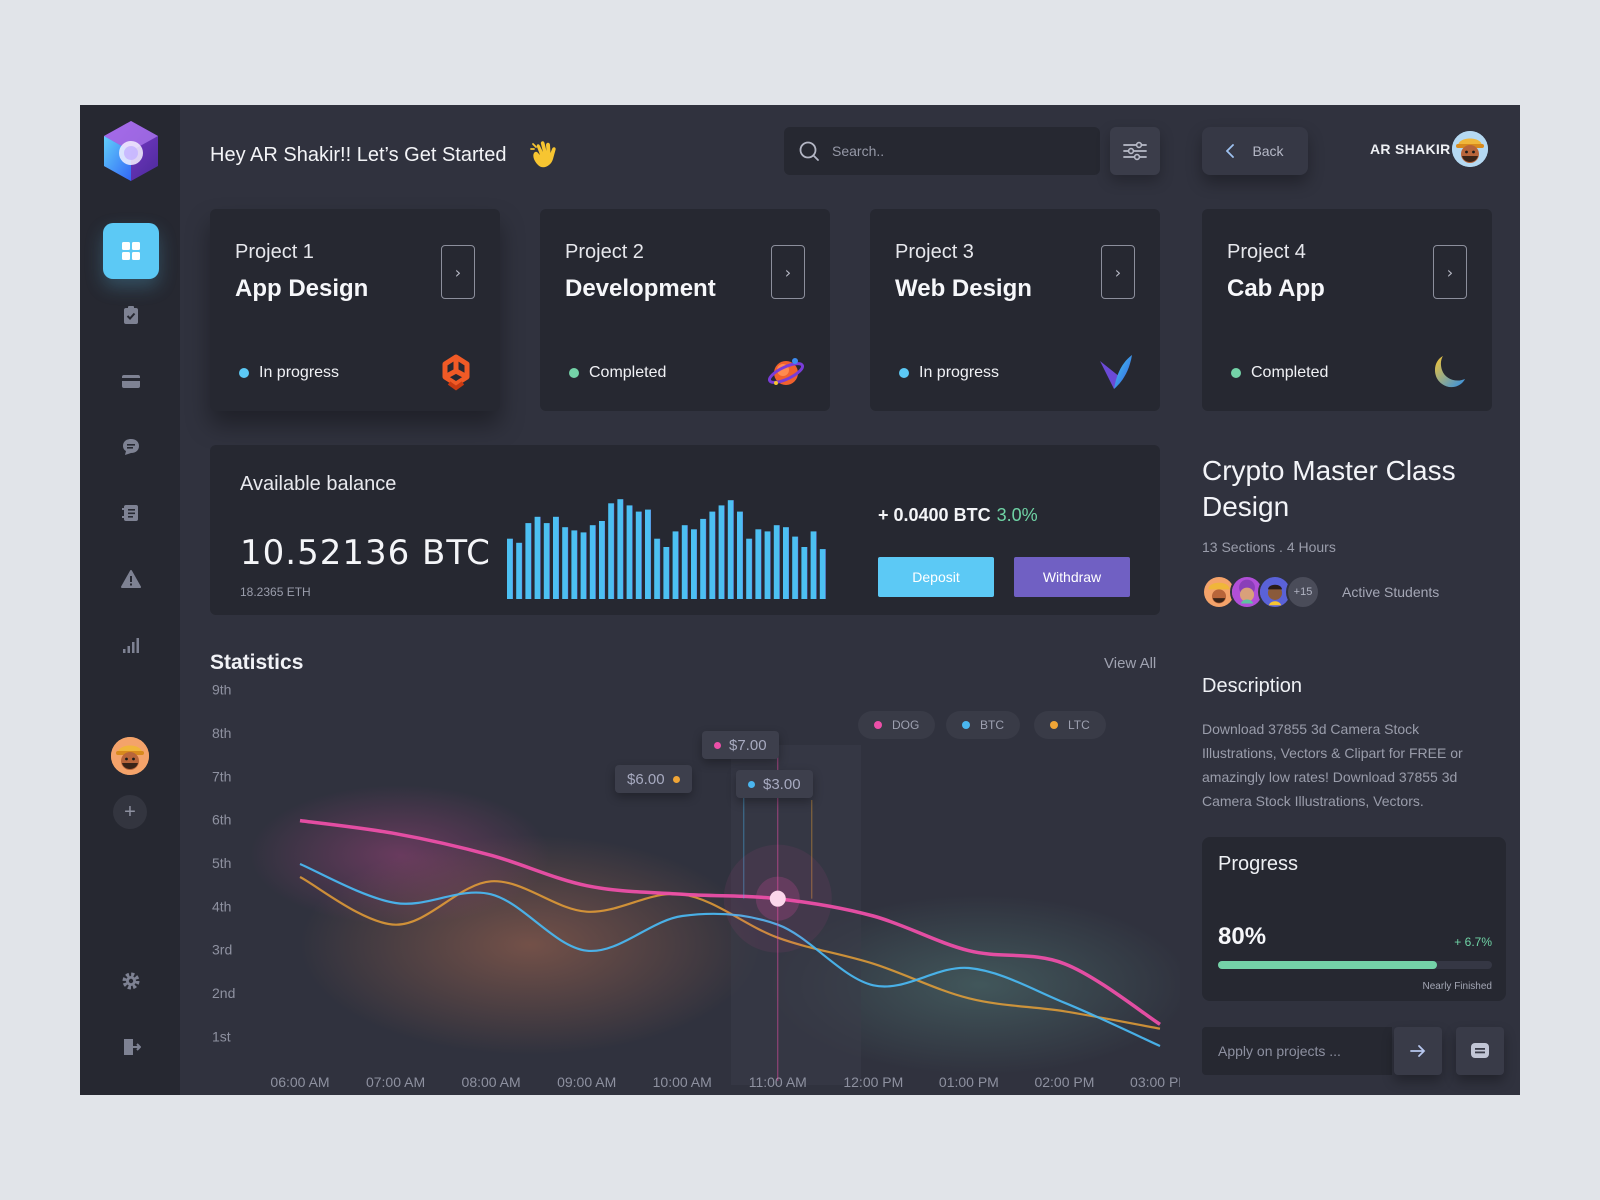  I want to click on marker-point, so click(777, 898).